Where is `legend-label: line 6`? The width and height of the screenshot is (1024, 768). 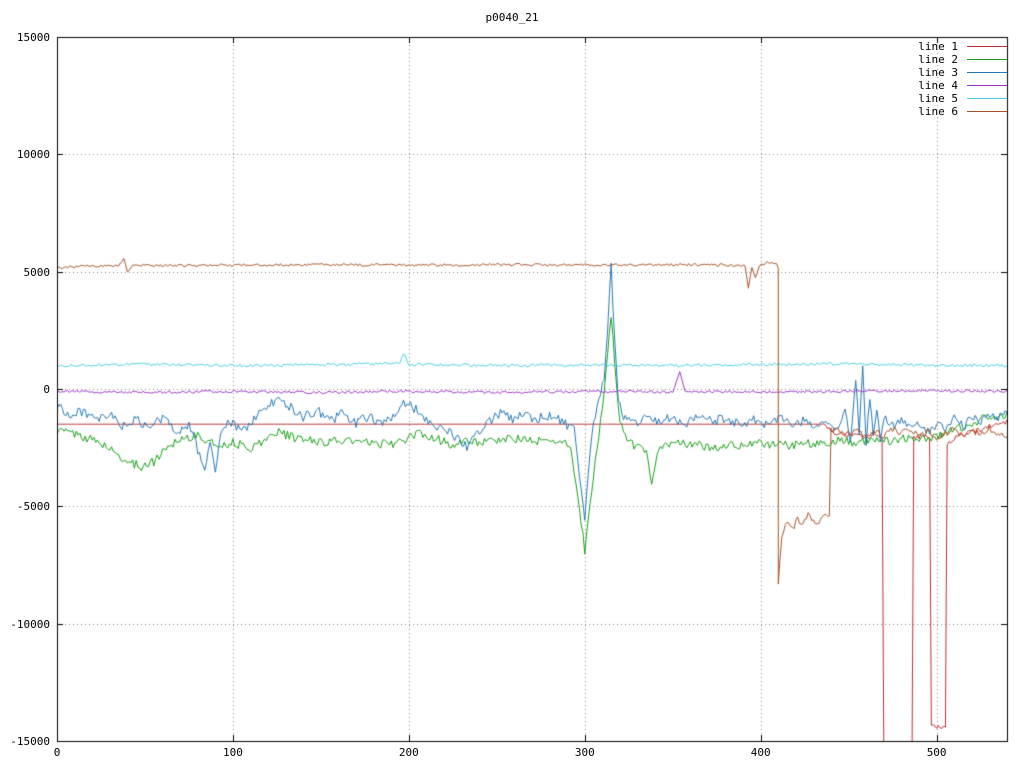
legend-label: line 6 is located at coordinates (938, 111).